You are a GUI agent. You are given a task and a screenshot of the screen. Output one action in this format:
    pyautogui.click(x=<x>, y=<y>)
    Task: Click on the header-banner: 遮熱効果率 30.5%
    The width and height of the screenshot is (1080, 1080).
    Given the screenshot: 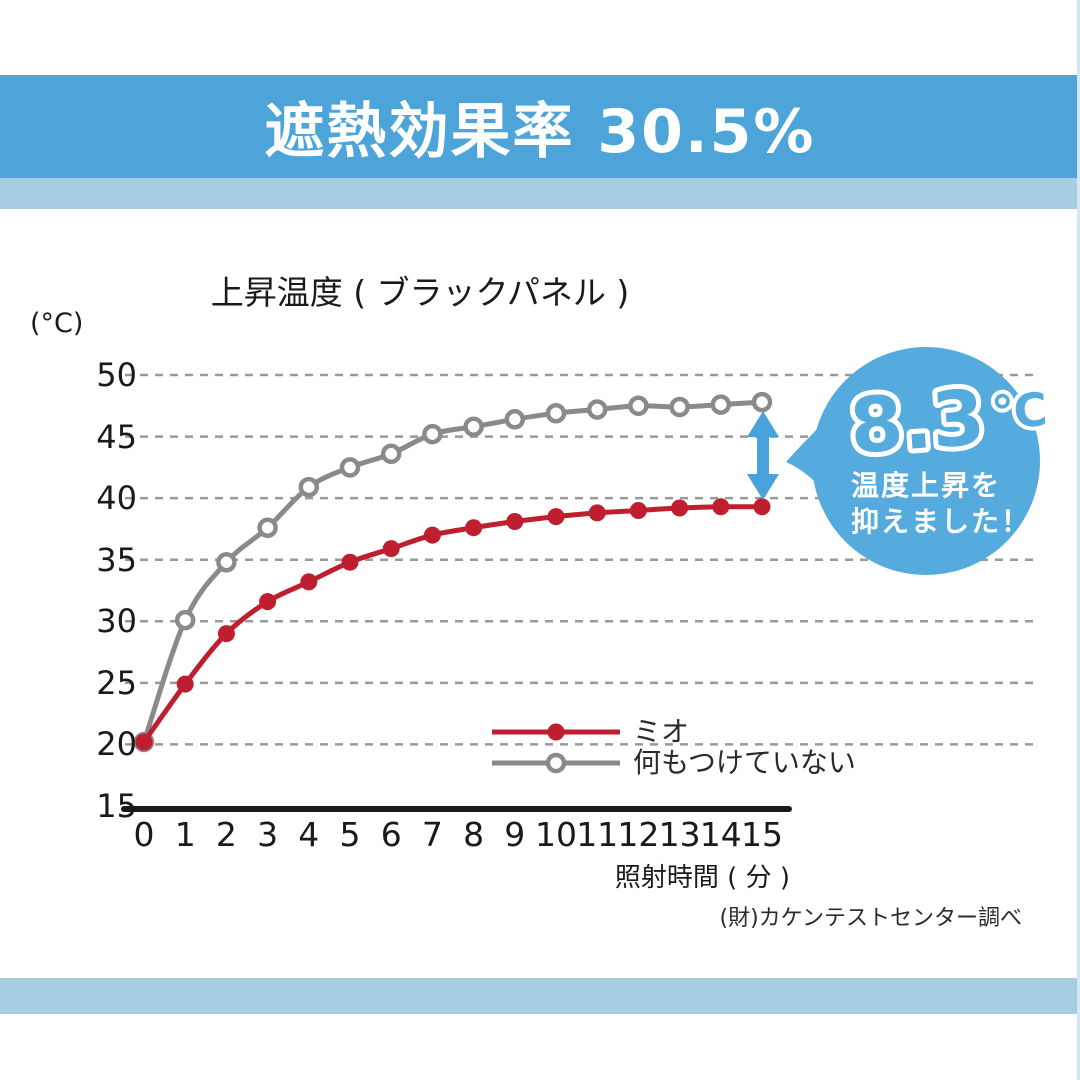 What is the action you would take?
    pyautogui.click(x=540, y=126)
    